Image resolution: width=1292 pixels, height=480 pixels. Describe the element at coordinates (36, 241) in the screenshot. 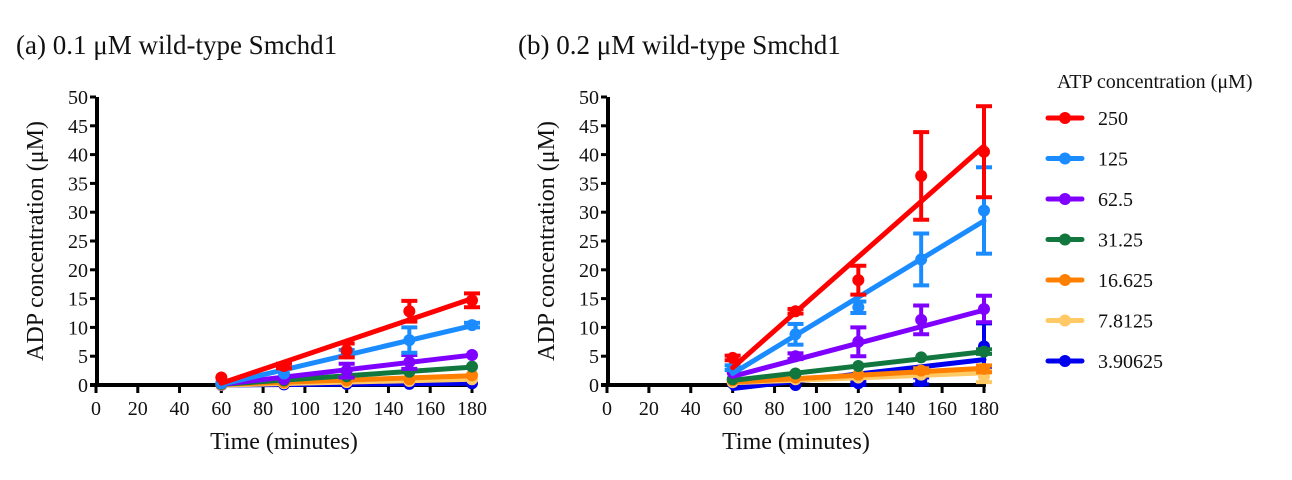

I see `panel-a-y-axis-label: ADP concentration (μM)` at that location.